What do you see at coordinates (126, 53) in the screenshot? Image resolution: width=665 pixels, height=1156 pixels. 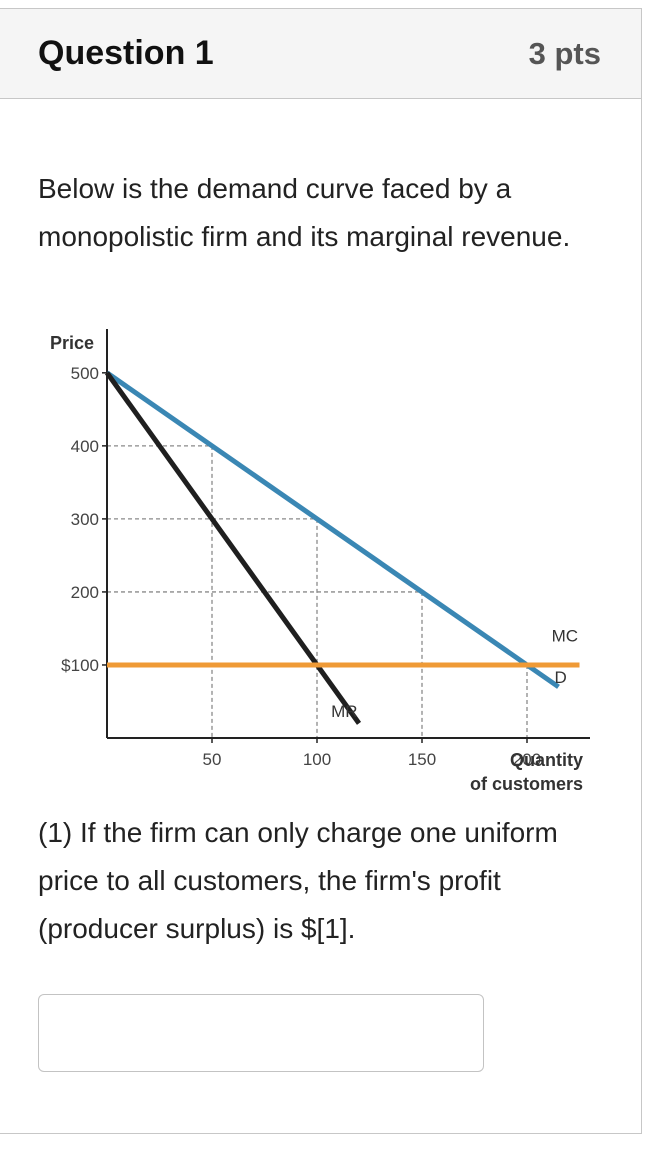 I see `question-title: Question 1` at bounding box center [126, 53].